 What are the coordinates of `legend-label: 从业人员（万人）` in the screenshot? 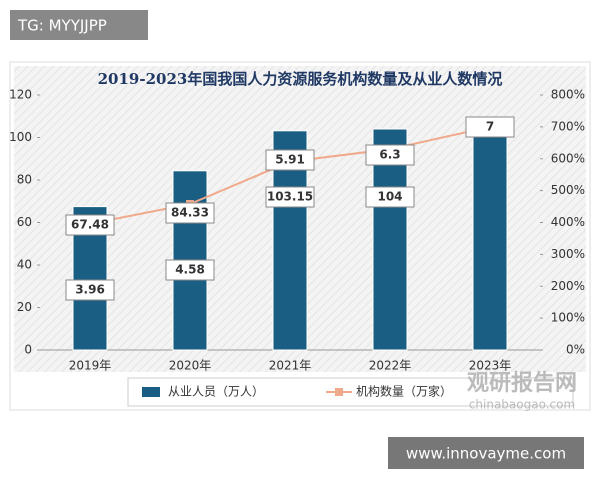 It's located at (216, 392).